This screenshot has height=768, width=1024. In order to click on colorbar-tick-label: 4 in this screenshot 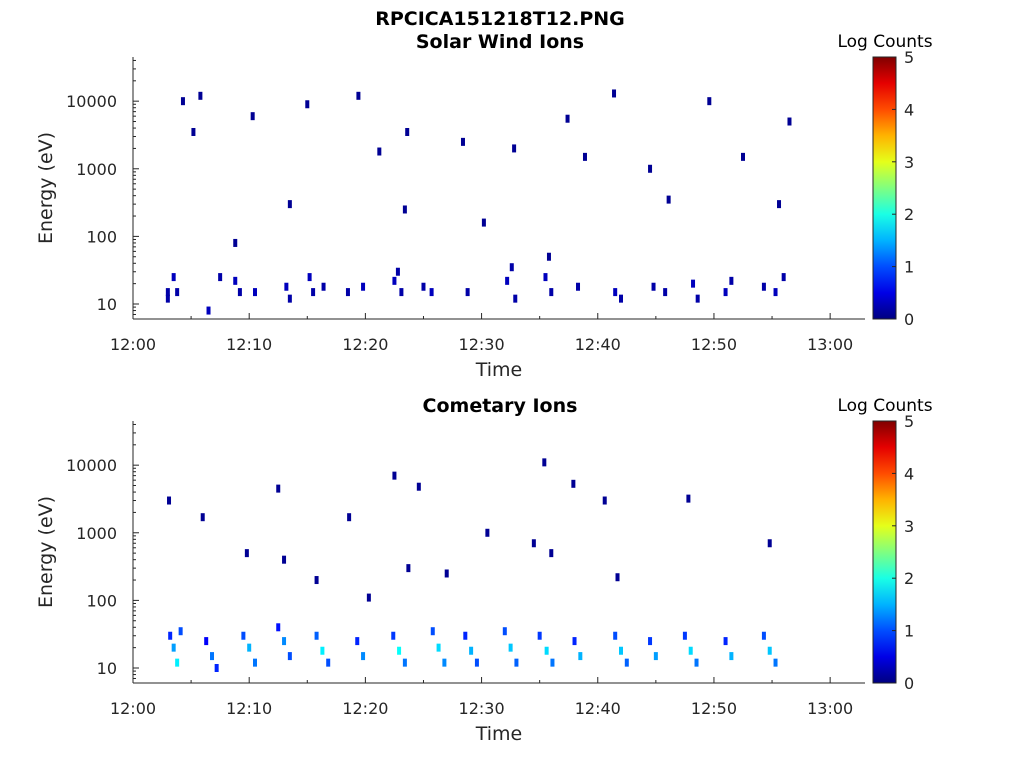, I will do `click(909, 473)`.